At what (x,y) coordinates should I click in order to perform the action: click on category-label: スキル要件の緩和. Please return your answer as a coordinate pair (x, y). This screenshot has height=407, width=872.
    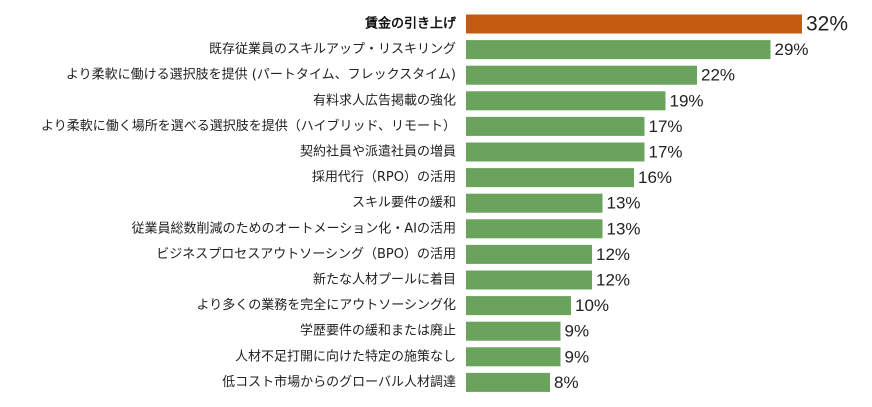
    Looking at the image, I should click on (404, 203).